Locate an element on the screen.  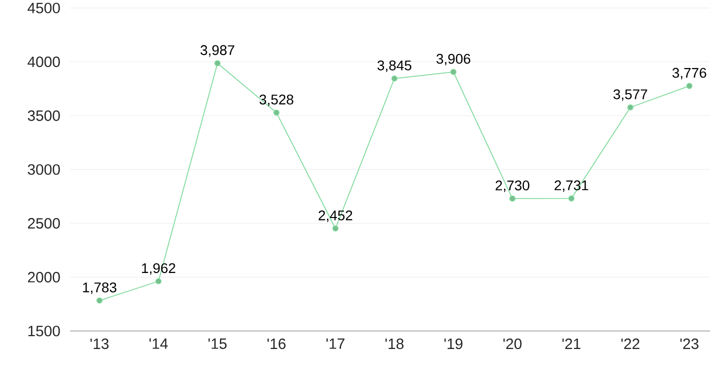
y-tick-label: 4000 is located at coordinates (44, 62).